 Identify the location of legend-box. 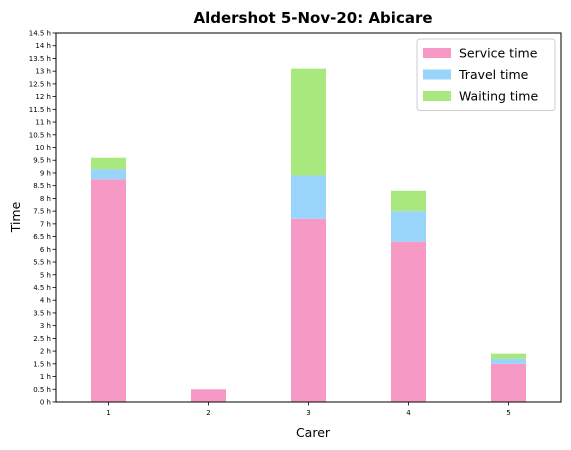
(486, 74).